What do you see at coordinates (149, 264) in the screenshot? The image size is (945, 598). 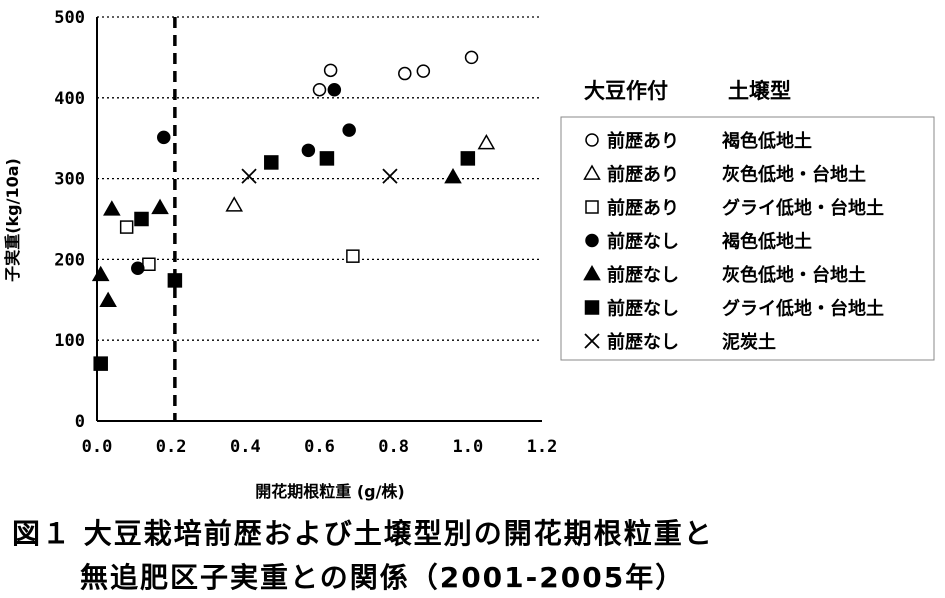 I see `data-point-s2-p1` at bounding box center [149, 264].